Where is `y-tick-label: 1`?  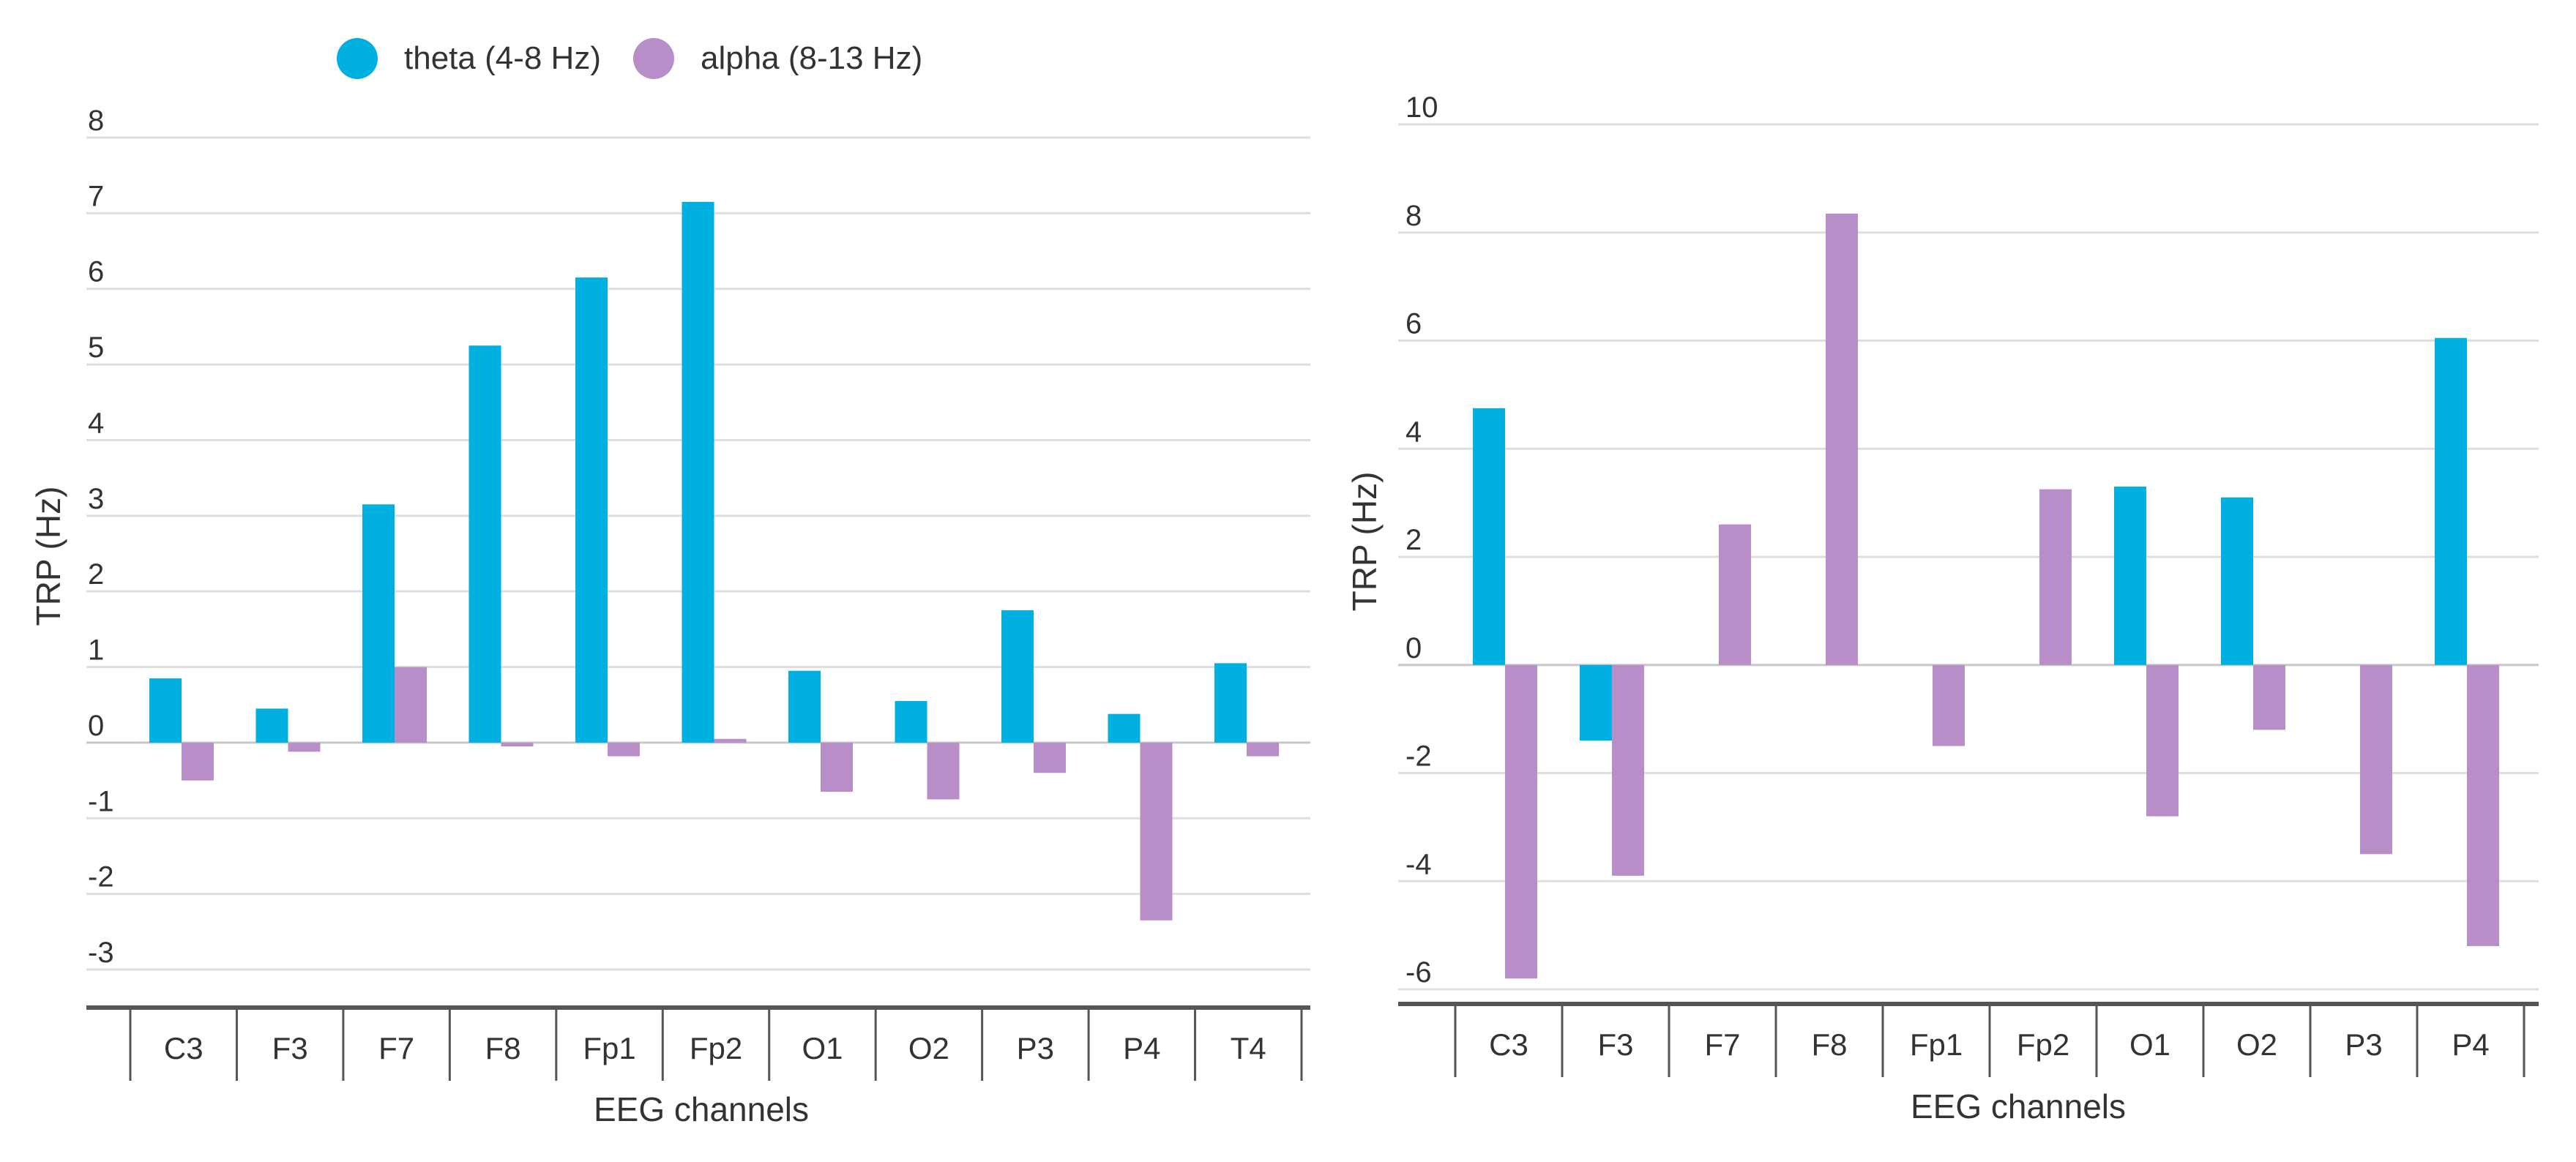
y-tick-label: 1 is located at coordinates (96, 651).